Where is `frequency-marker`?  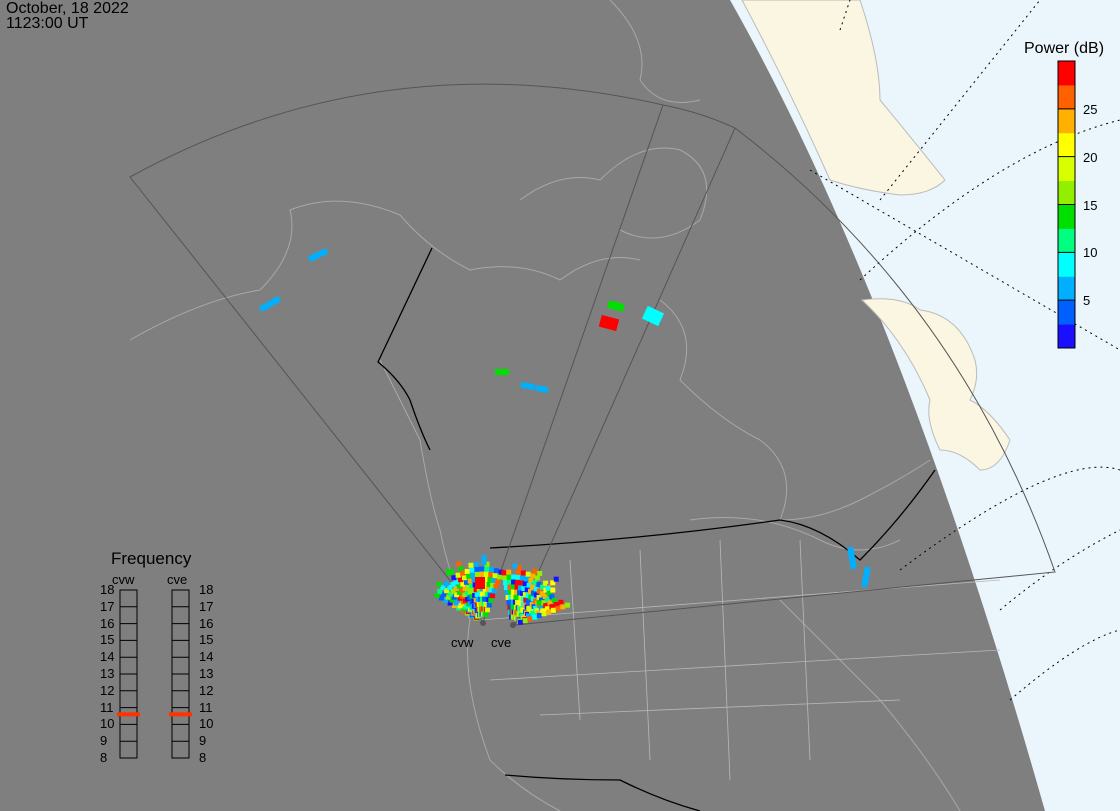 frequency-marker is located at coordinates (128, 714).